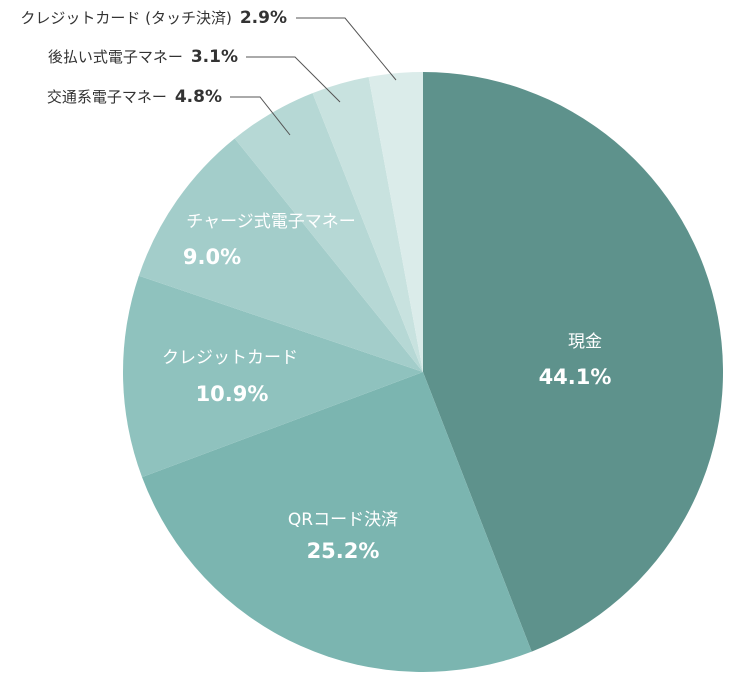 This screenshot has height=680, width=730. What do you see at coordinates (214, 57) in the screenshot?
I see `slice-value: 3.1%` at bounding box center [214, 57].